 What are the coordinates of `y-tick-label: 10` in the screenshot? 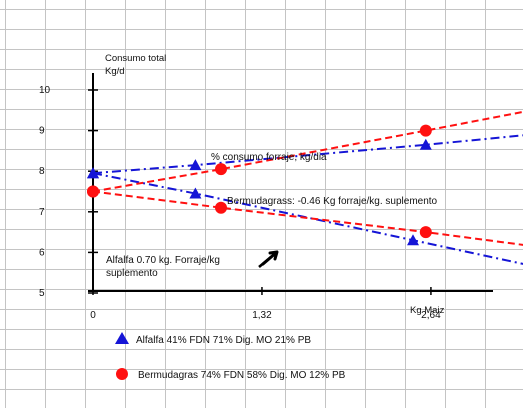 It's located at (45, 90).